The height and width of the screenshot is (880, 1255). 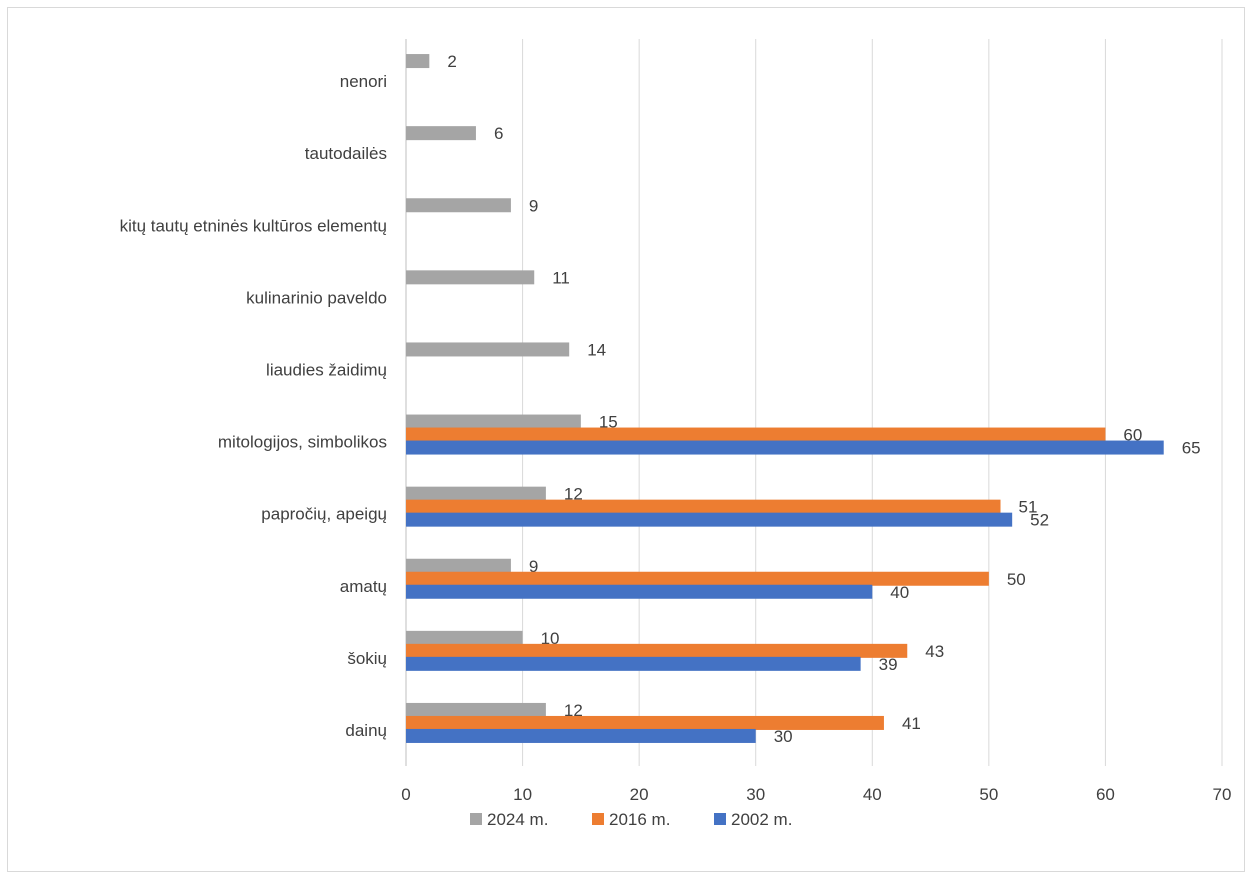 I want to click on data-label: 51, so click(x=1028, y=507).